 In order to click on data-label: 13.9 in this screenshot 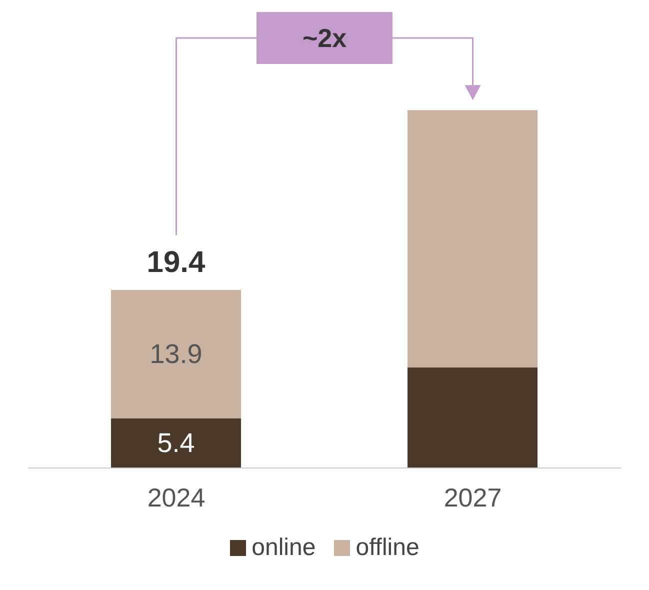, I will do `click(176, 354)`.